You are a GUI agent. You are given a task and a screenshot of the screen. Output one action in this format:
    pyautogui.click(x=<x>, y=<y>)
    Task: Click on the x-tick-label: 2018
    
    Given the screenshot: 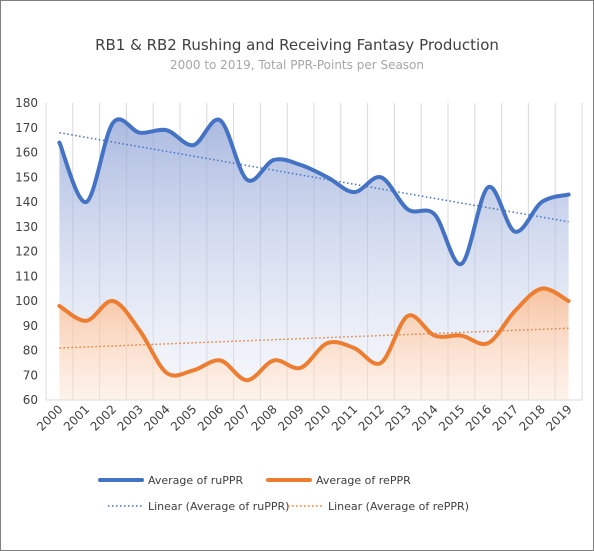 What is the action you would take?
    pyautogui.click(x=531, y=417)
    